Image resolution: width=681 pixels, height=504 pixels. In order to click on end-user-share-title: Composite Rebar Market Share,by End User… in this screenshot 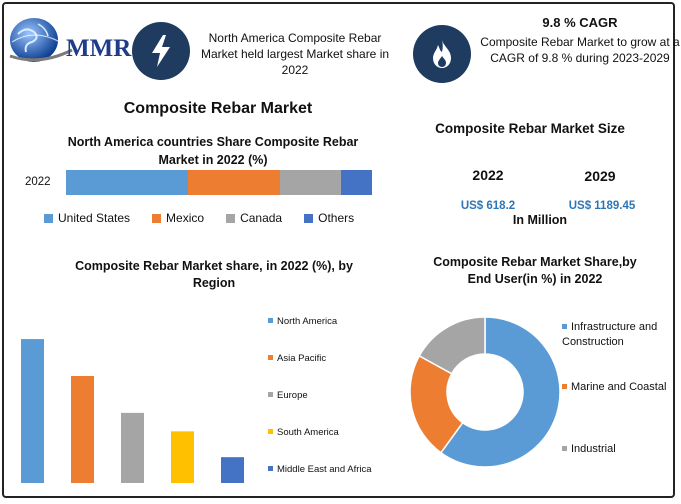, I will do `click(535, 270)`.